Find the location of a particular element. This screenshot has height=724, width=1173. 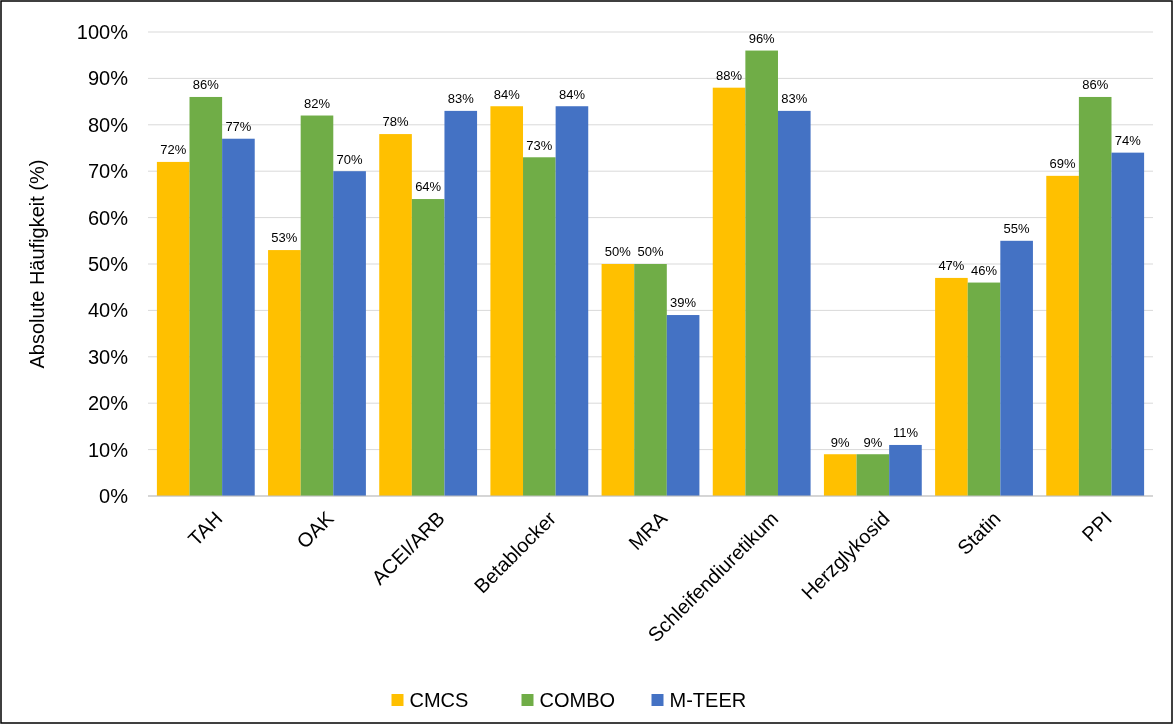

data-label: 88% is located at coordinates (729, 76).